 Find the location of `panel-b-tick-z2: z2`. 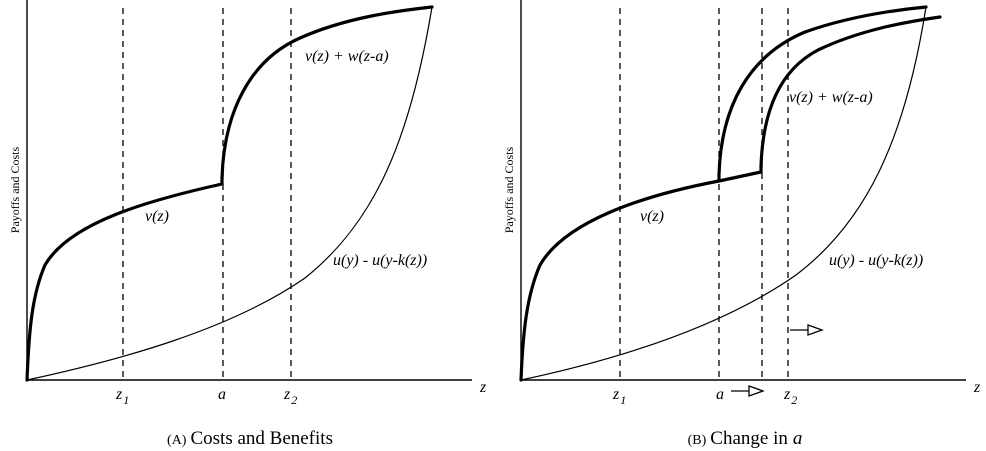

panel-b-tick-z2: z2 is located at coordinates (790, 396).